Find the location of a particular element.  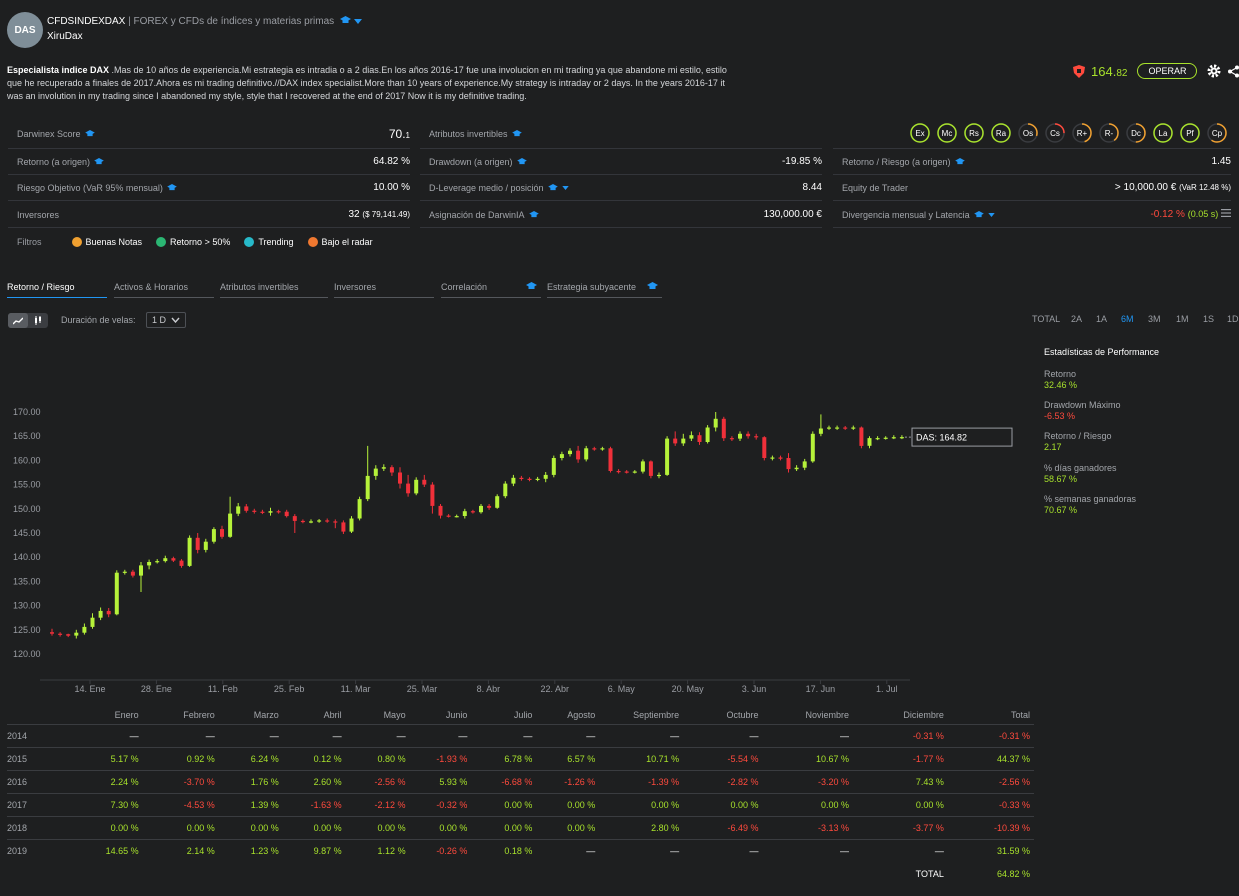

table-cell: -1.39 % is located at coordinates (641, 781).